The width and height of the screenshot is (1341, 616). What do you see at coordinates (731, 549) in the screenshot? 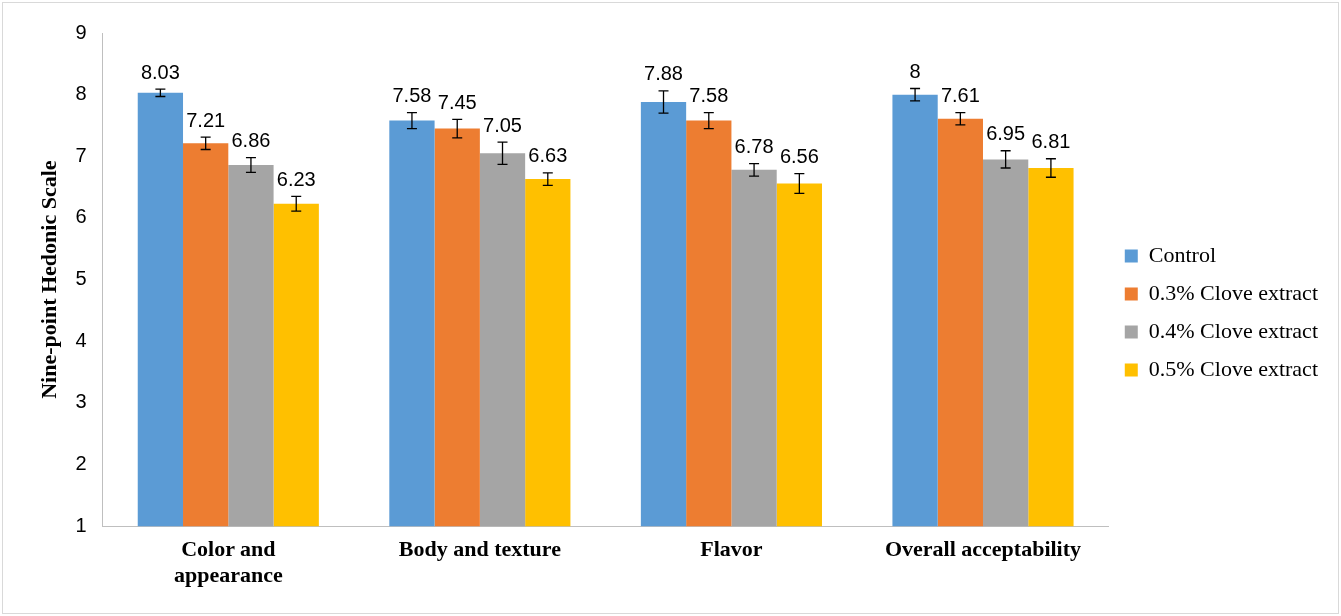
I see `x-tick-label: Flavor` at bounding box center [731, 549].